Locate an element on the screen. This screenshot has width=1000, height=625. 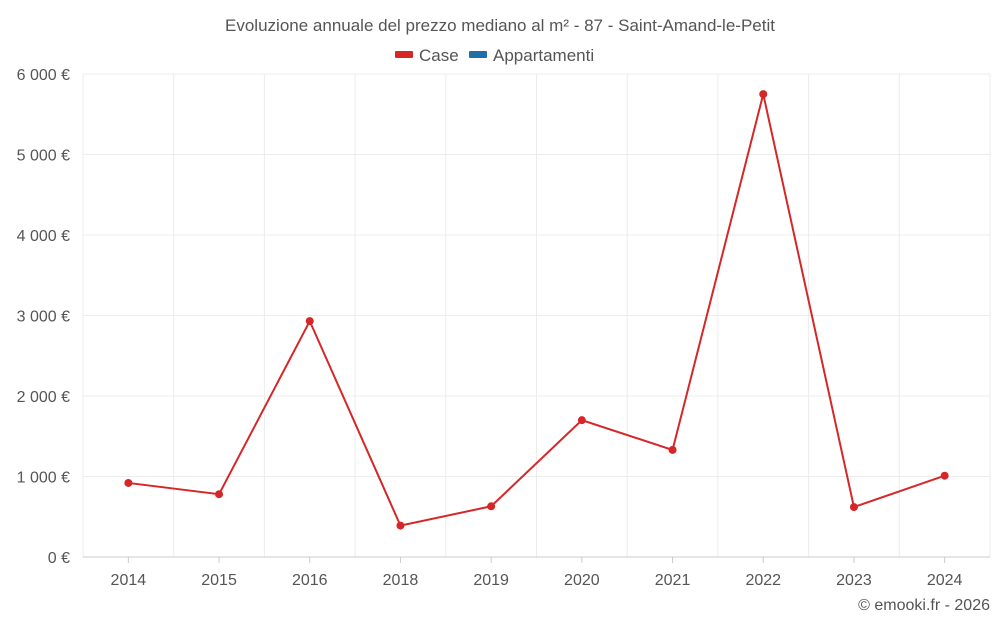
y-tick-label: 0 € is located at coordinates (59, 558).